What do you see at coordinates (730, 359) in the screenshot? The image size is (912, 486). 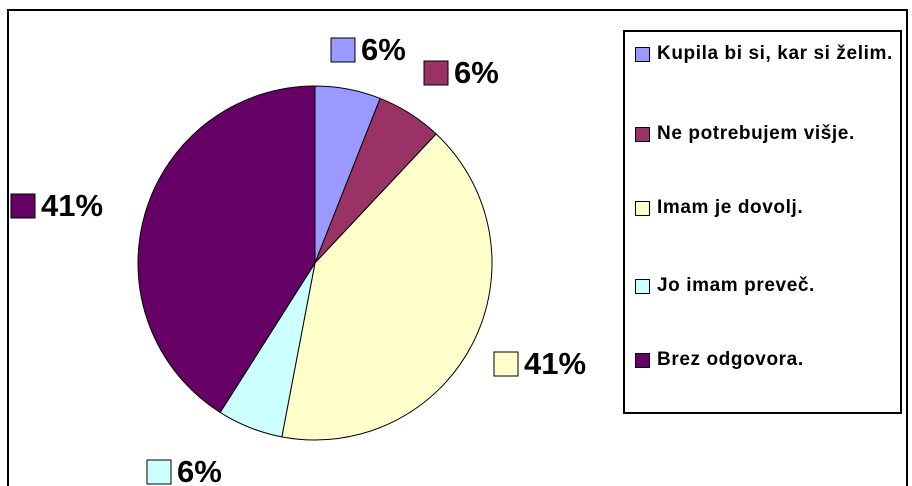 I see `legend-label: Brez odgovora.` at bounding box center [730, 359].